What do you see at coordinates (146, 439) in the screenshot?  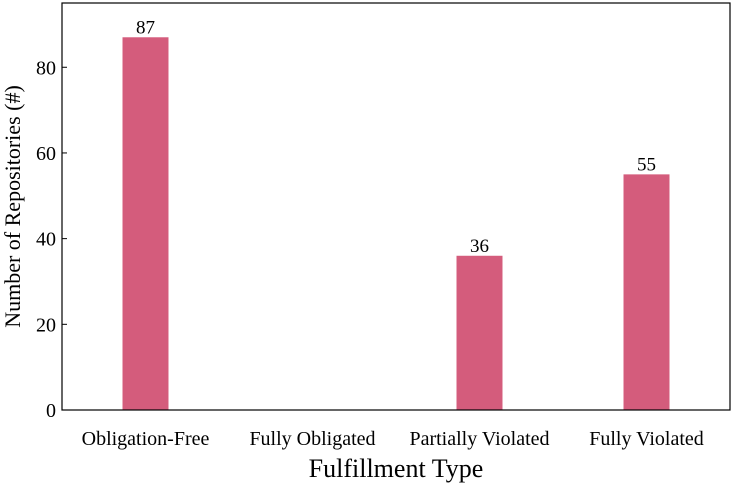 I see `x-tick-label: Obligation-Free` at bounding box center [146, 439].